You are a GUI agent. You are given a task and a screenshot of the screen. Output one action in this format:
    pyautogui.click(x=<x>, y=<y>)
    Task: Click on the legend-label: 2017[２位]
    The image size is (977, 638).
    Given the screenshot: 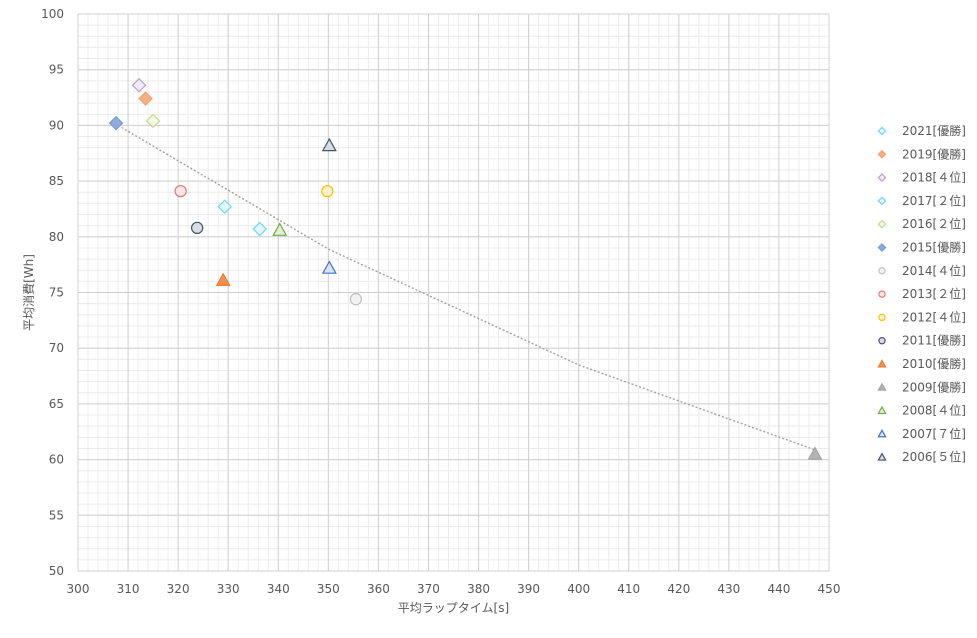 What is the action you would take?
    pyautogui.click(x=934, y=200)
    